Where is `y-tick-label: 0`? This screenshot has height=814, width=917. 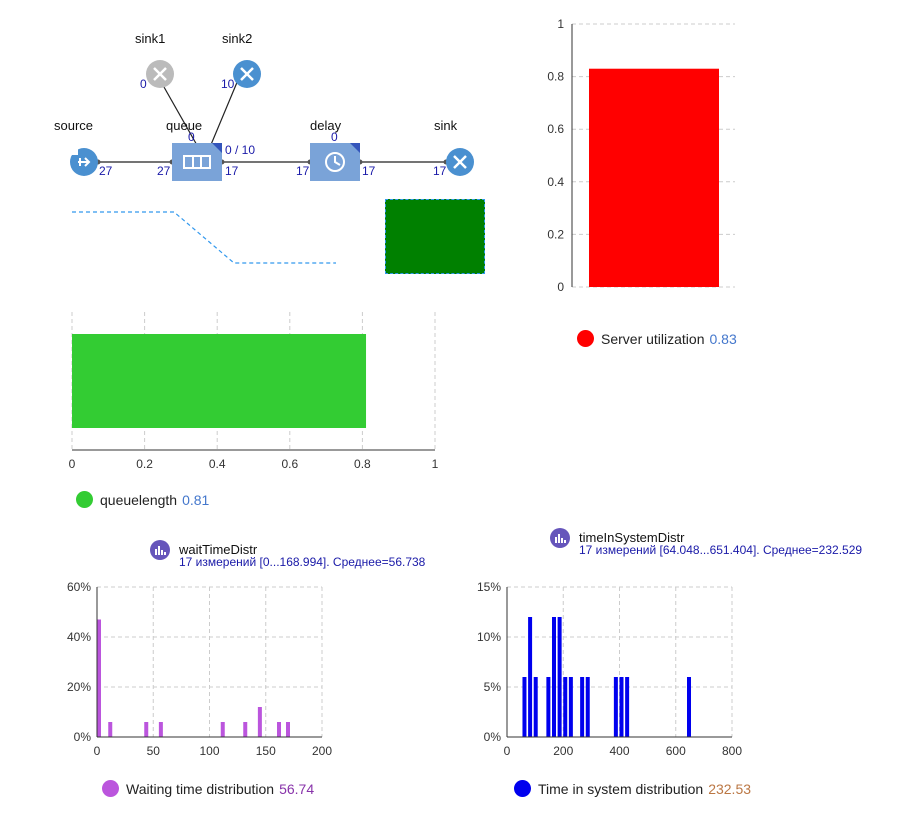 y-tick-label: 0 is located at coordinates (560, 287).